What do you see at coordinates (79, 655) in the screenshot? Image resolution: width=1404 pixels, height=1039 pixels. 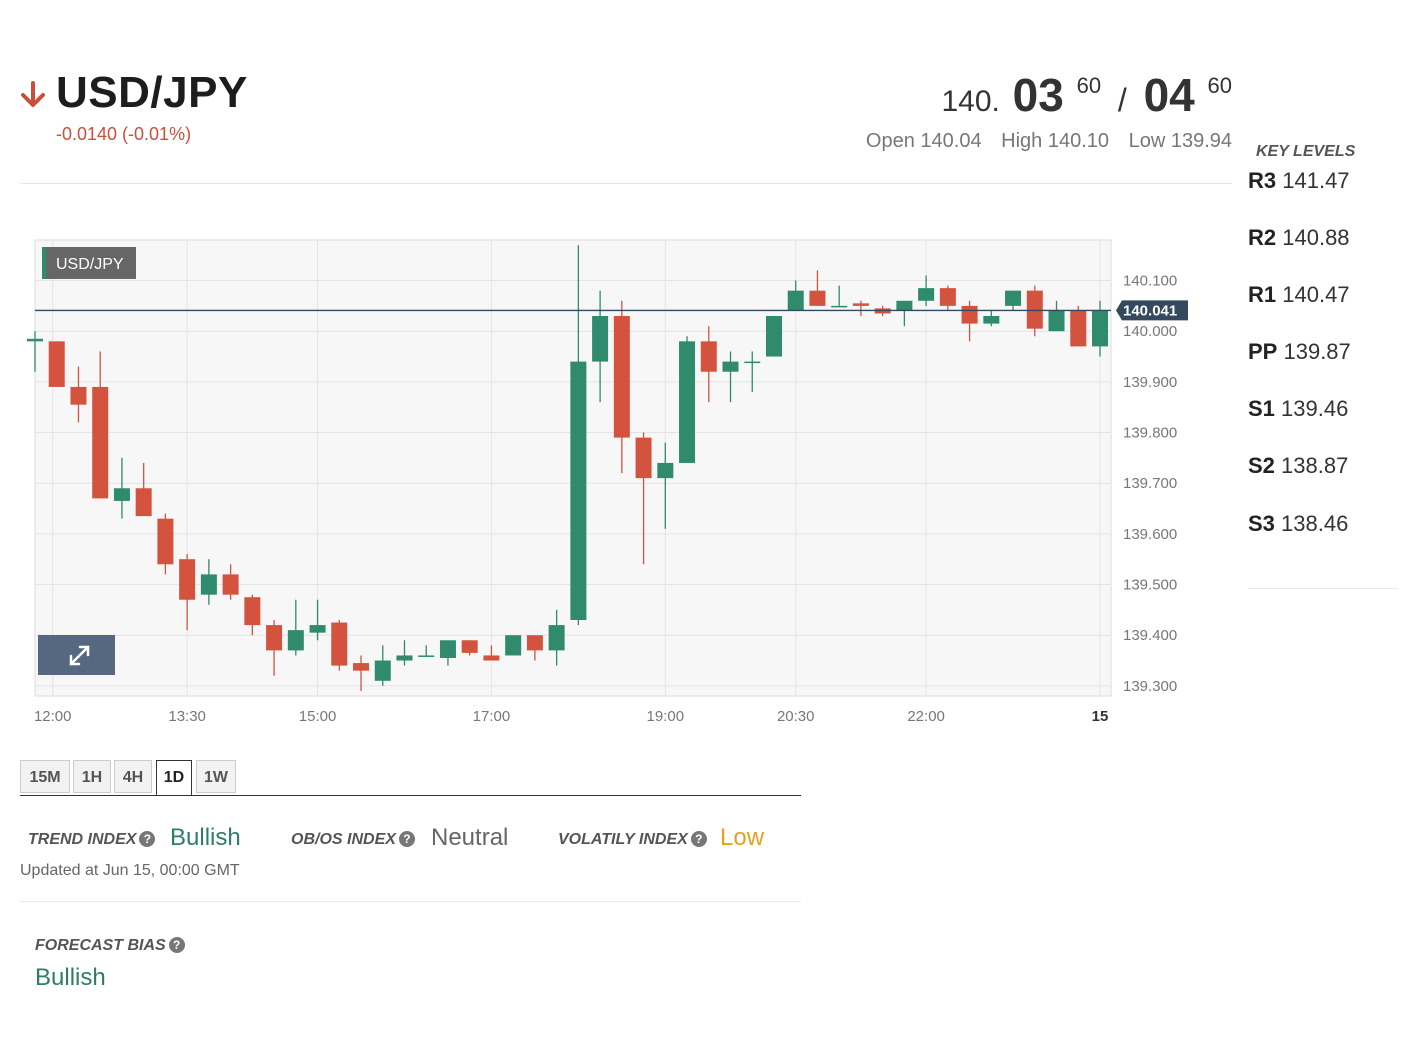 I see `expand-icon` at bounding box center [79, 655].